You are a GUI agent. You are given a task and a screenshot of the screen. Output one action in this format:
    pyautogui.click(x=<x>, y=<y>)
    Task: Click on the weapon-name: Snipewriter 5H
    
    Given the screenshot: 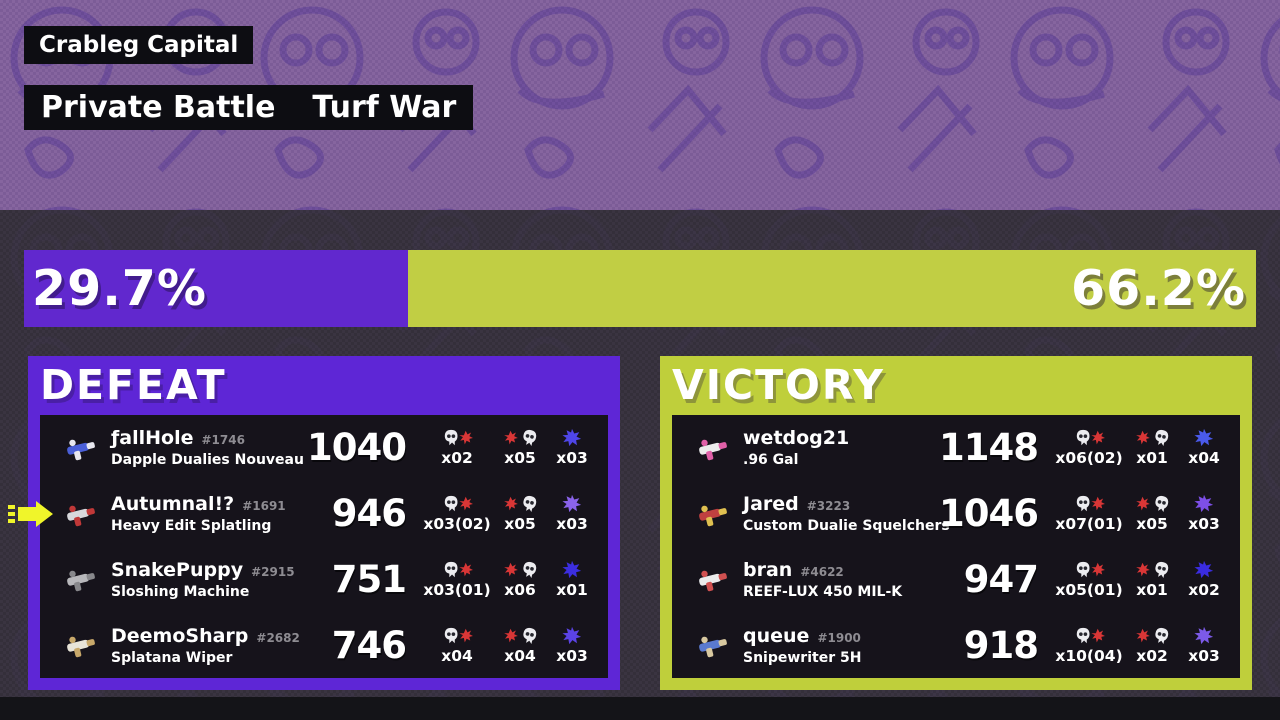 What is the action you would take?
    pyautogui.click(x=802, y=657)
    